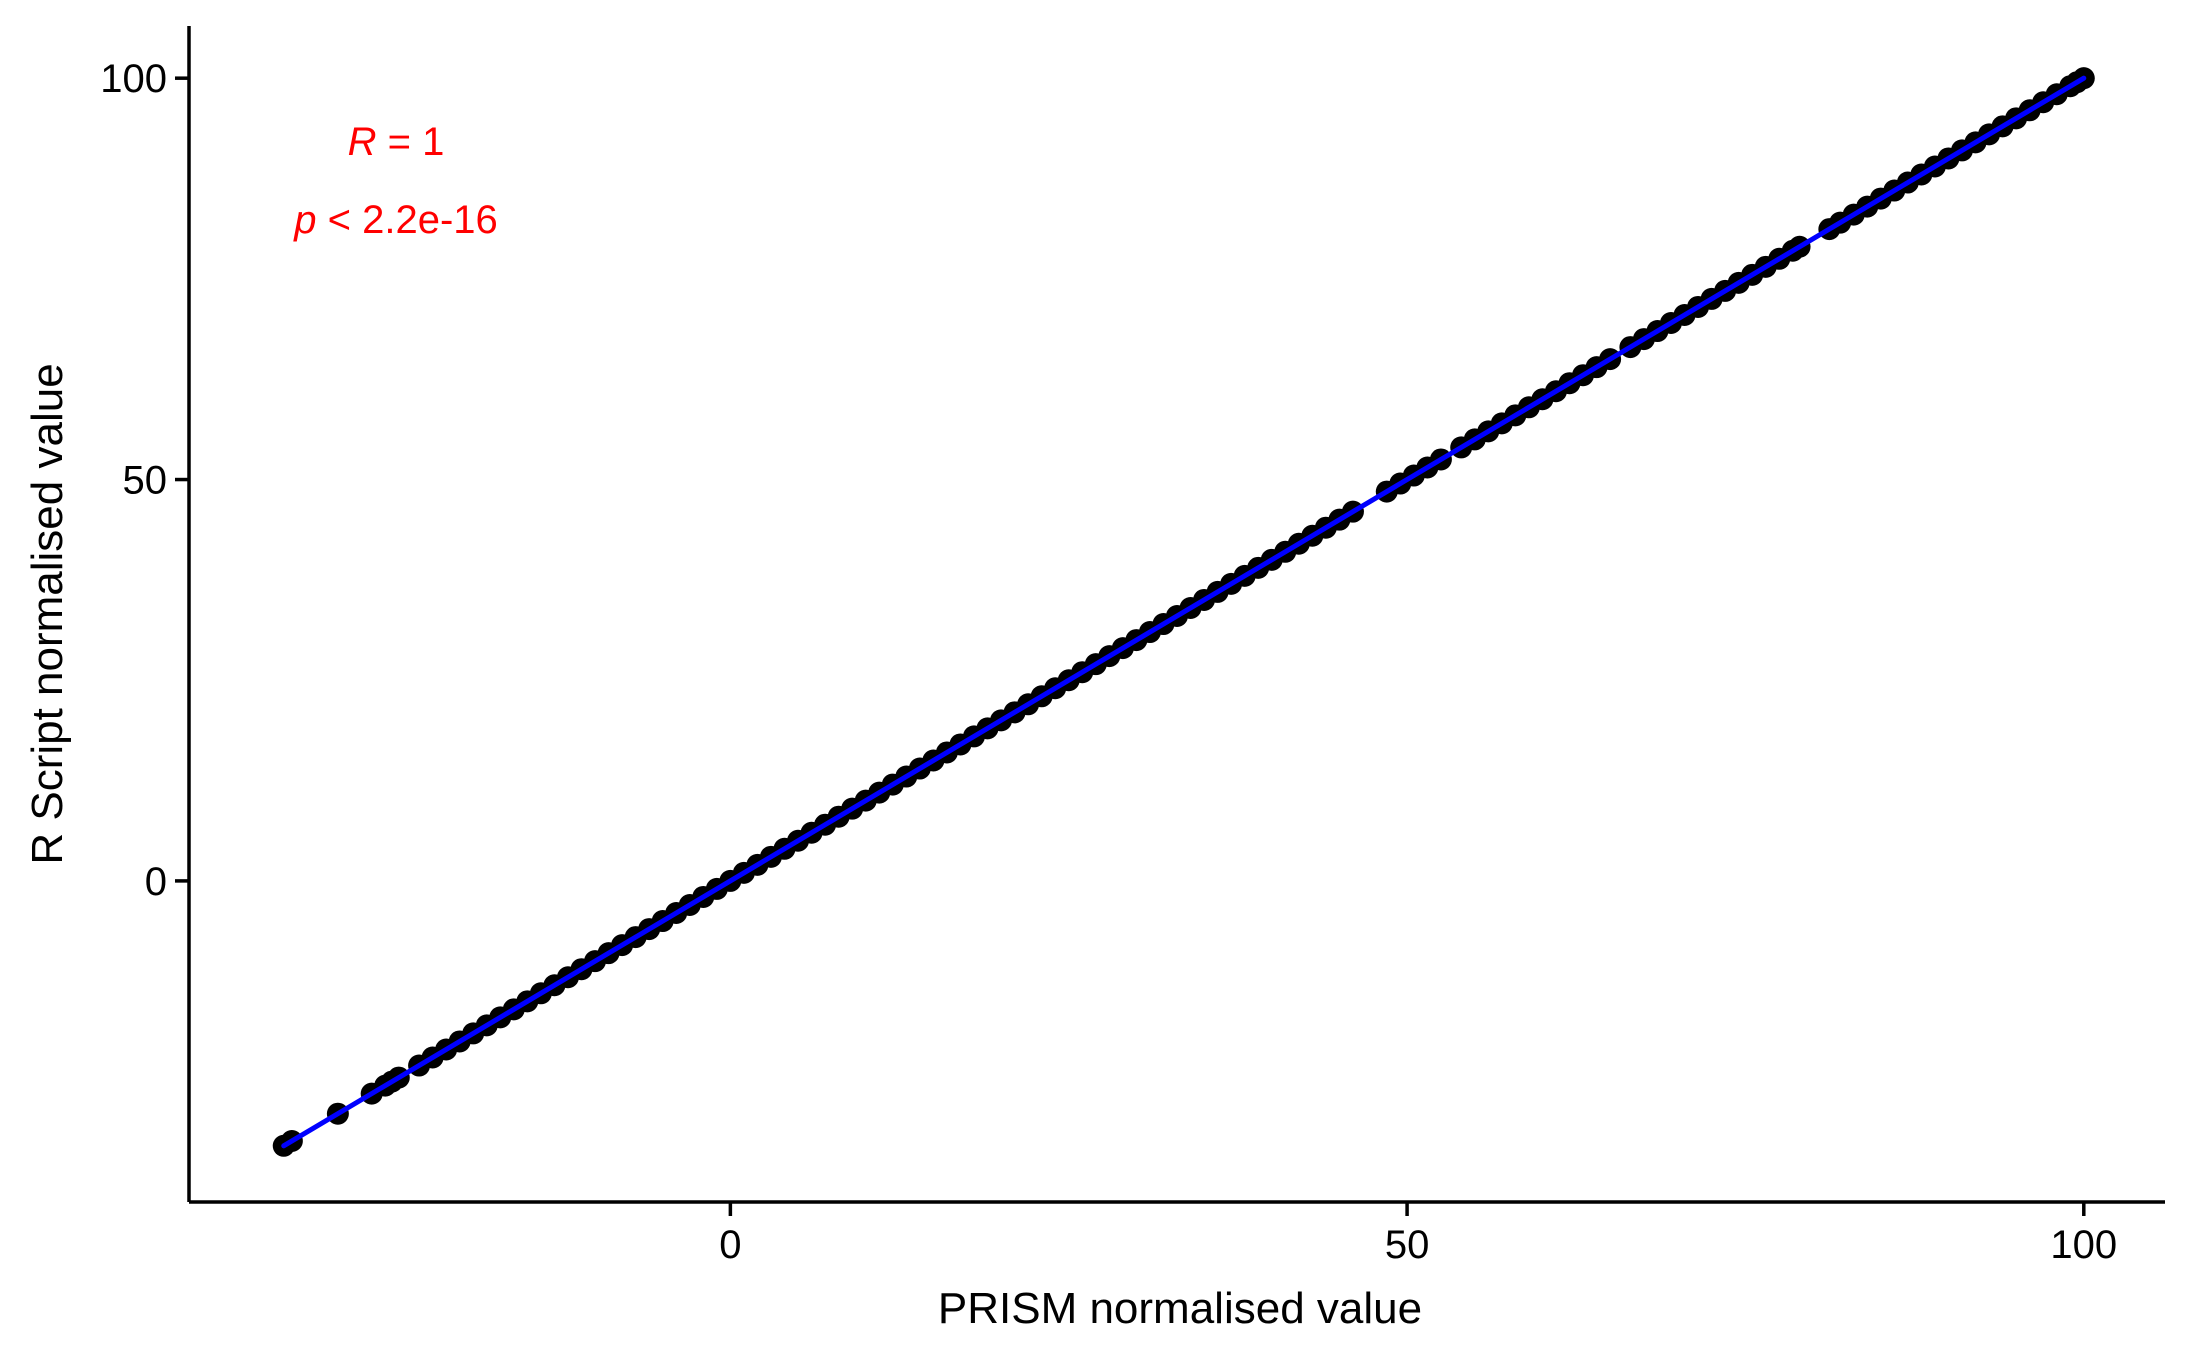 This screenshot has height=1351, width=2187. I want to click on p-value: < 2.2e-16, so click(407, 220).